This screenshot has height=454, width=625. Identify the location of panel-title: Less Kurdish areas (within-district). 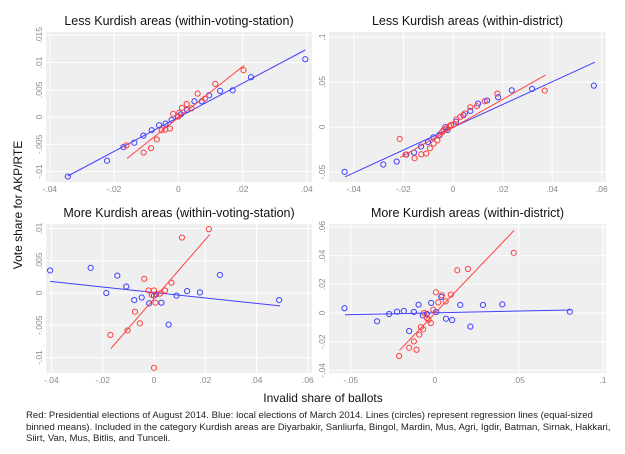
(467, 21).